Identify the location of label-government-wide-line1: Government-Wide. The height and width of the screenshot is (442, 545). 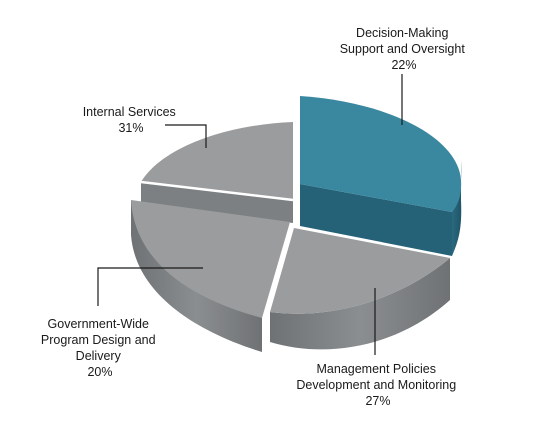
(98, 324).